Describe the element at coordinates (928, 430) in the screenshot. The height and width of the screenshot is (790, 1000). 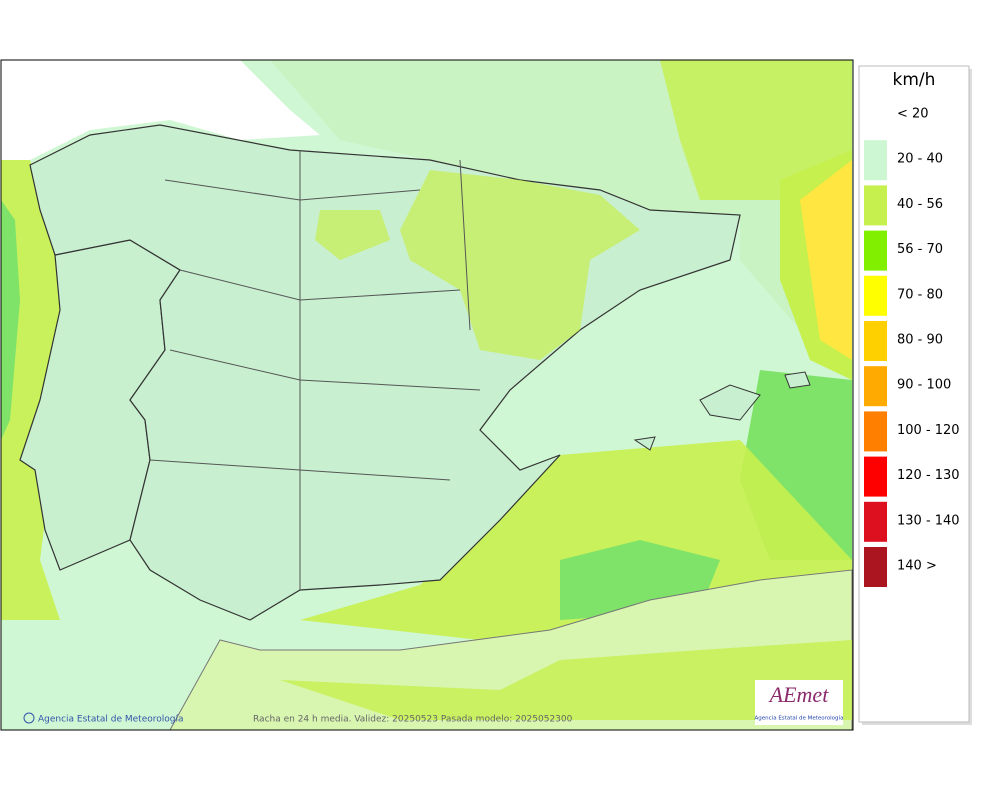
I see `legend-label: 100 - 120` at that location.